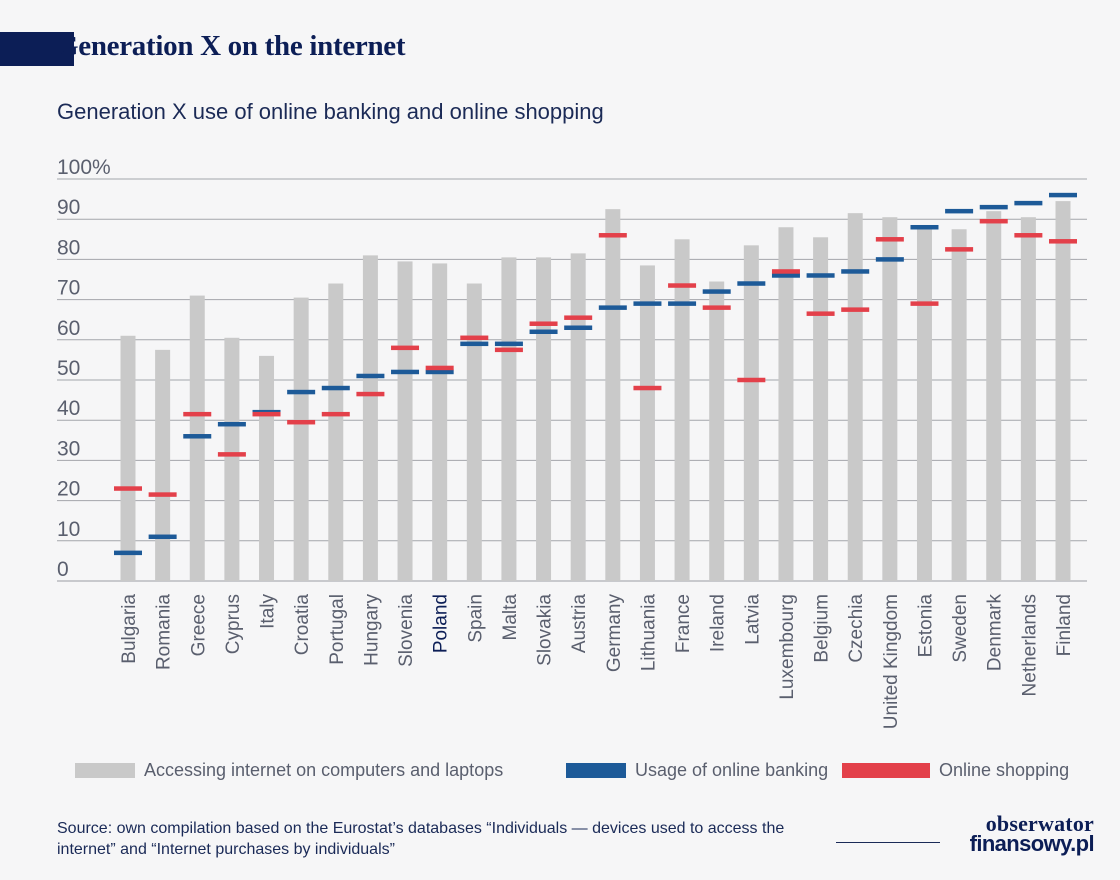 The height and width of the screenshot is (880, 1120). I want to click on source-divider, so click(888, 842).